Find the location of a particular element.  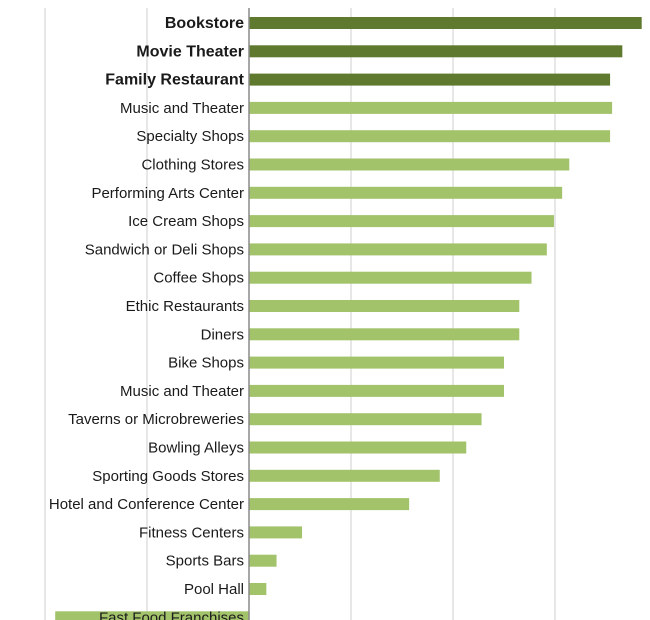

category-label: Sports Bars is located at coordinates (205, 561).